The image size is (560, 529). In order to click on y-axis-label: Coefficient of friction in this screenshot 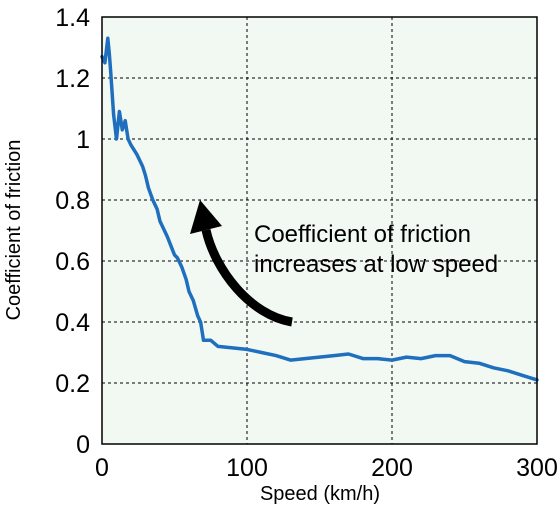, I will do `click(14, 230)`.